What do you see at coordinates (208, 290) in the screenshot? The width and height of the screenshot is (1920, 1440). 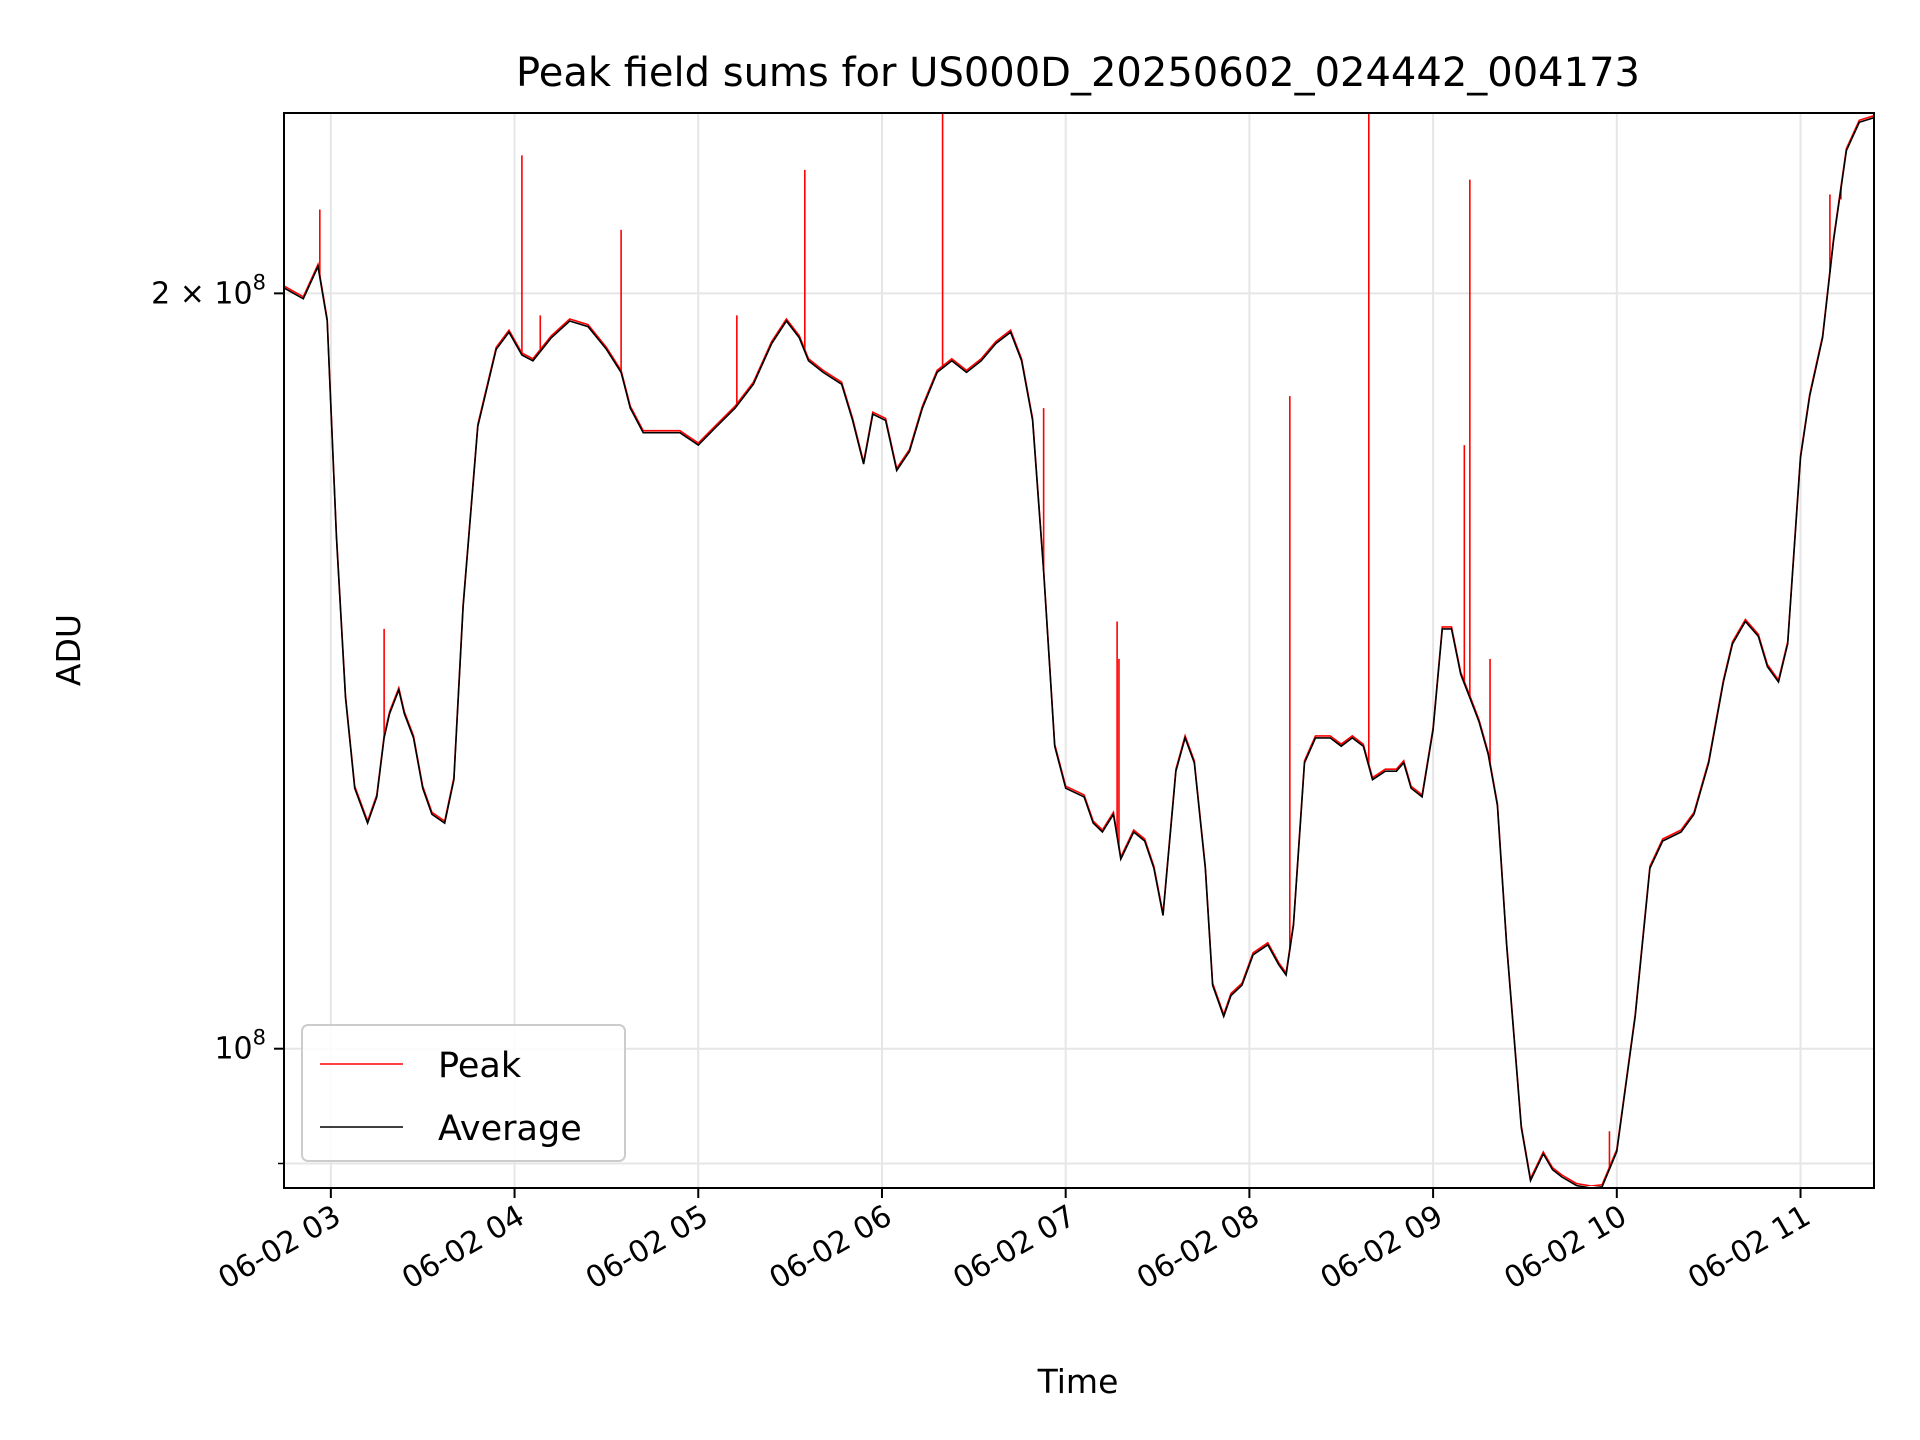 I see `y-tick-label: 2 × 108` at bounding box center [208, 290].